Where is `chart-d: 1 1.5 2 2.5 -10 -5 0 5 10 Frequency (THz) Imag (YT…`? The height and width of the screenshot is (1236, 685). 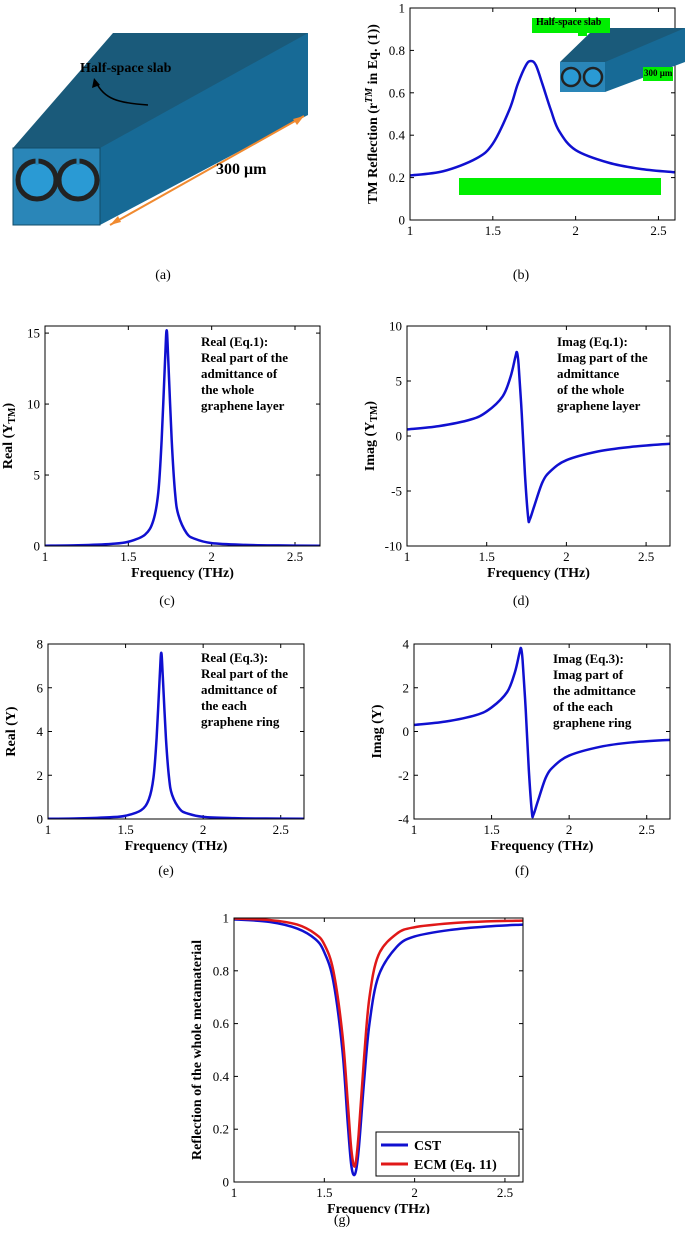 chart-d: 1 1.5 2 2.5 -10 -5 0 5 10 Frequency (THz) Imag (YT… is located at coordinates (517, 450).